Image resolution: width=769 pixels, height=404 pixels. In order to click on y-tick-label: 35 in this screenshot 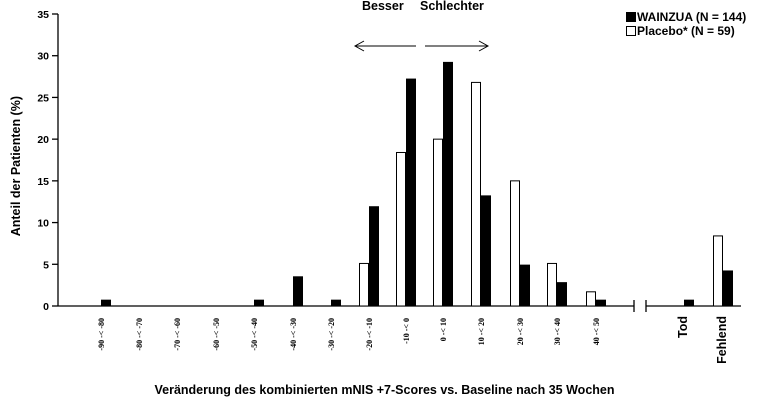, I will do `click(43, 15)`.